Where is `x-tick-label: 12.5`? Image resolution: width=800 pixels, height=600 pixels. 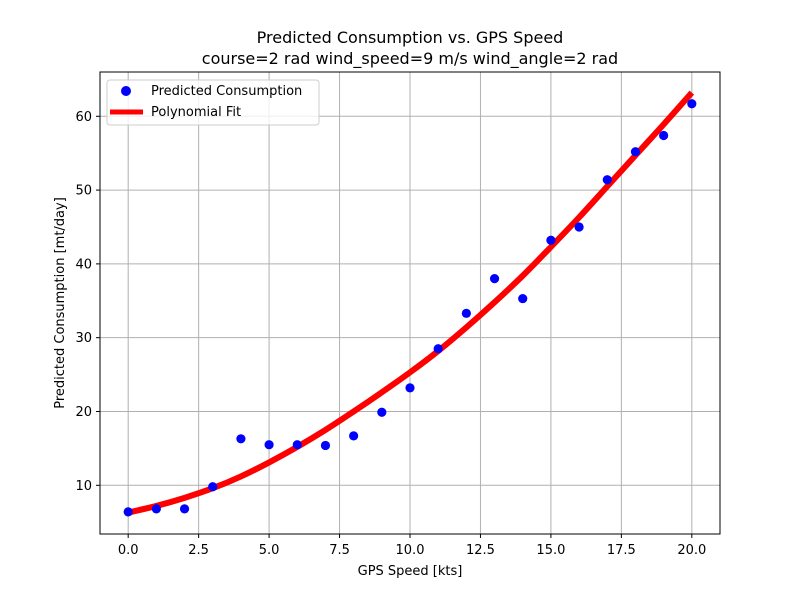
x-tick-label: 12.5 is located at coordinates (480, 550).